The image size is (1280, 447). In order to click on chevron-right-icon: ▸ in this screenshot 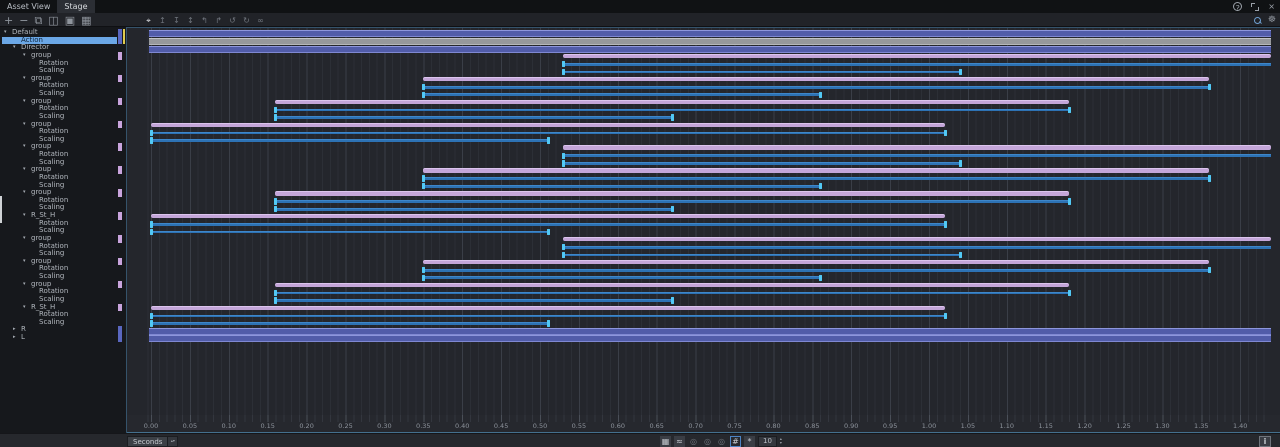, I will do `click(14, 337)`.